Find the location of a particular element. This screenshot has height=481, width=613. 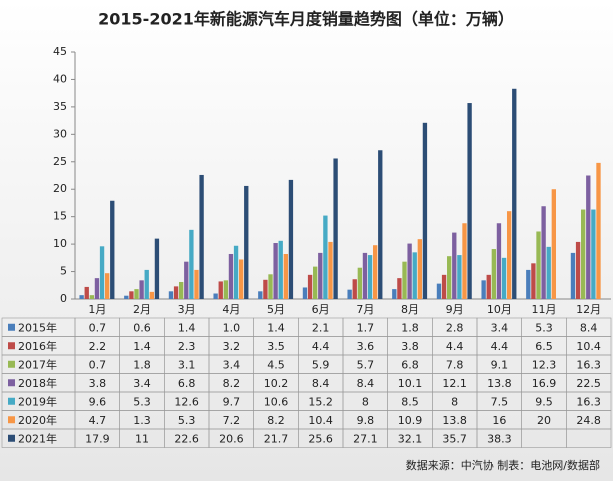

x-tick-label: 3月 is located at coordinates (187, 309).